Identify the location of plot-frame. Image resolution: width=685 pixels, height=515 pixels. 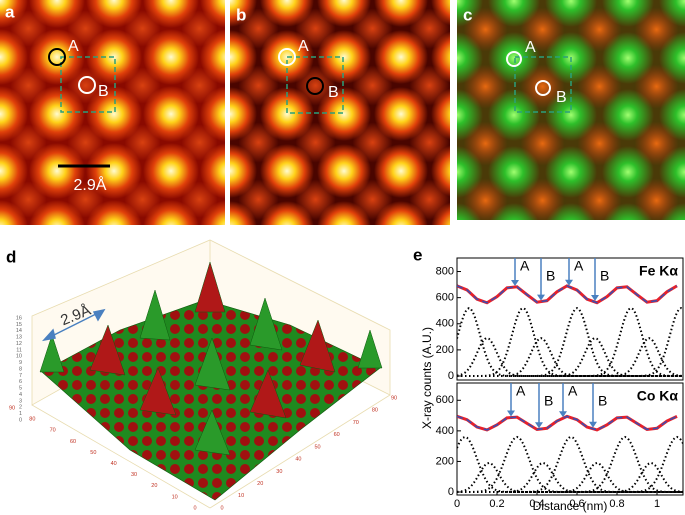
(570, 319).